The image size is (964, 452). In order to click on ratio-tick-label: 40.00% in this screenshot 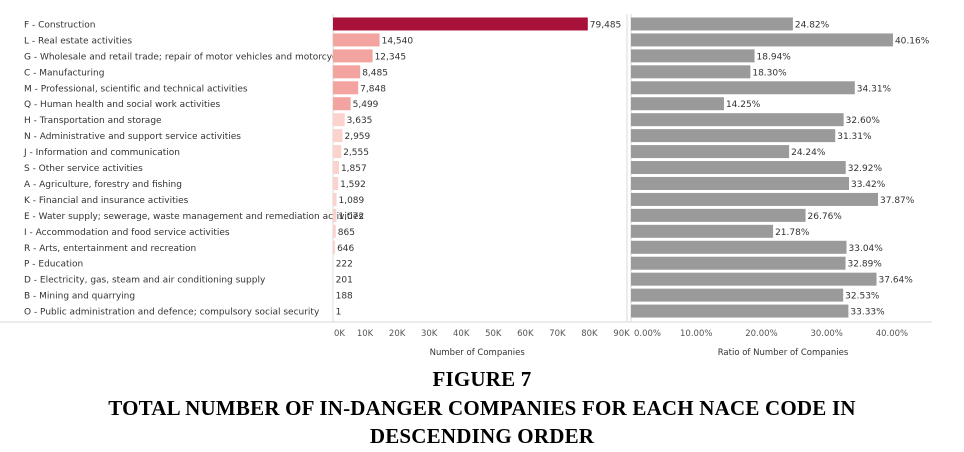, I will do `click(892, 334)`.